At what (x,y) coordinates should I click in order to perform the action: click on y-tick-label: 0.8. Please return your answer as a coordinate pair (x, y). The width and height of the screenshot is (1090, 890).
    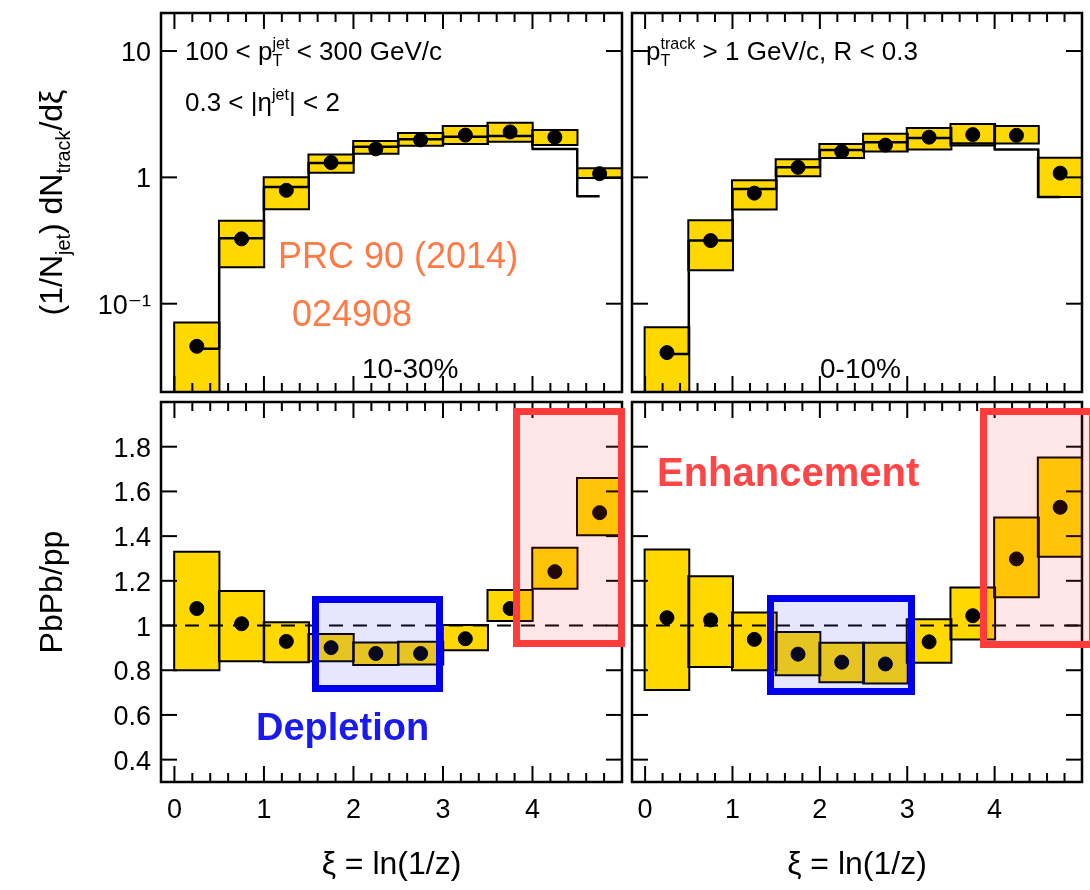
    Looking at the image, I should click on (132, 671).